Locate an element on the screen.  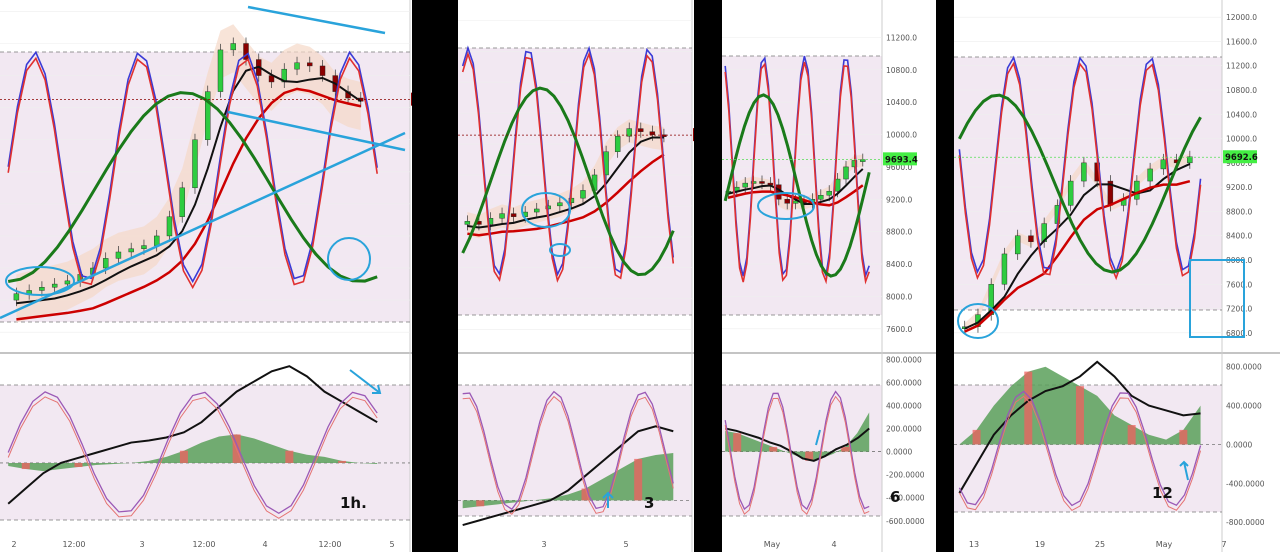
price-tick-label: 10800.0 is located at coordinates (1241, 90).